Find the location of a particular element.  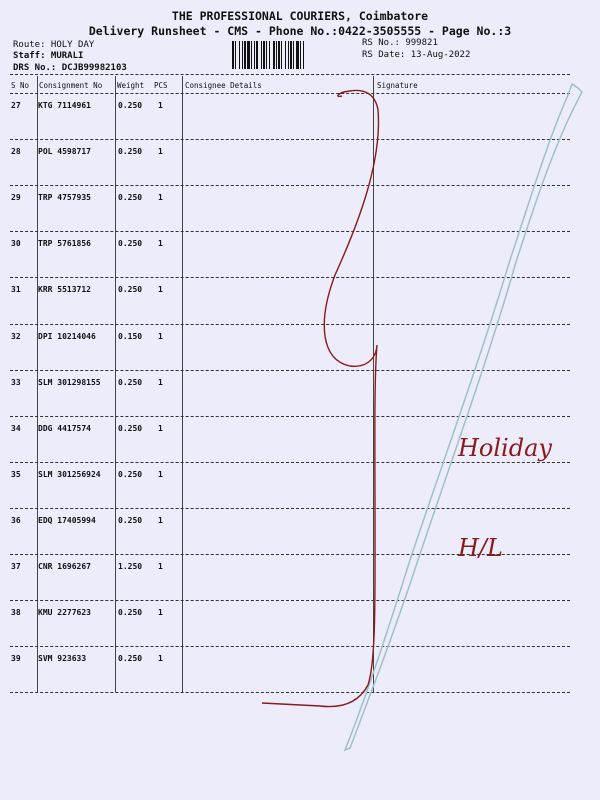

row-sno: 30 is located at coordinates (16, 244).